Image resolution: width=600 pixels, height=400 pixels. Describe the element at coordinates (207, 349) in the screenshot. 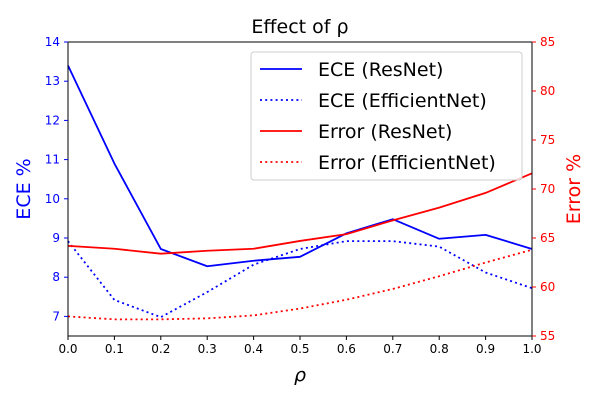

I see `x-tick-label: 0.3` at that location.